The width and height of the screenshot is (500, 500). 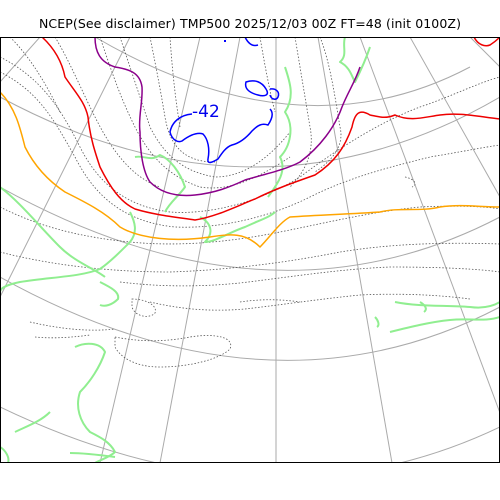 What do you see at coordinates (486, 42) in the screenshot?
I see `red-contour-corner` at bounding box center [486, 42].